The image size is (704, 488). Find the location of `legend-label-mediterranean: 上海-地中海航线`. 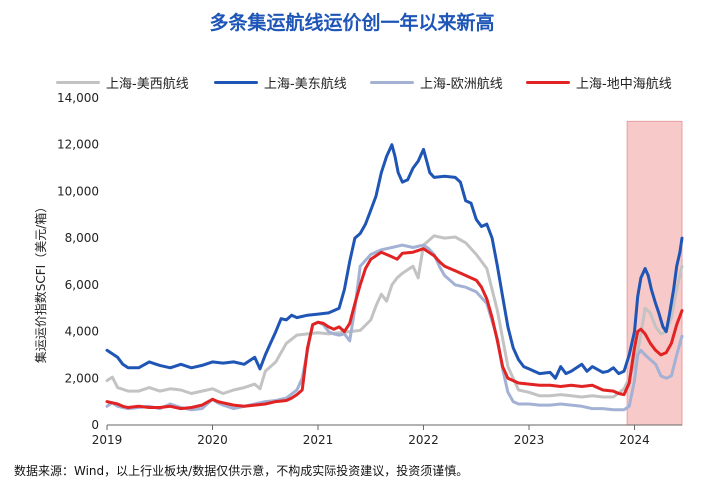

legend-label-mediterranean: 上海-地中海航线 is located at coordinates (624, 84).